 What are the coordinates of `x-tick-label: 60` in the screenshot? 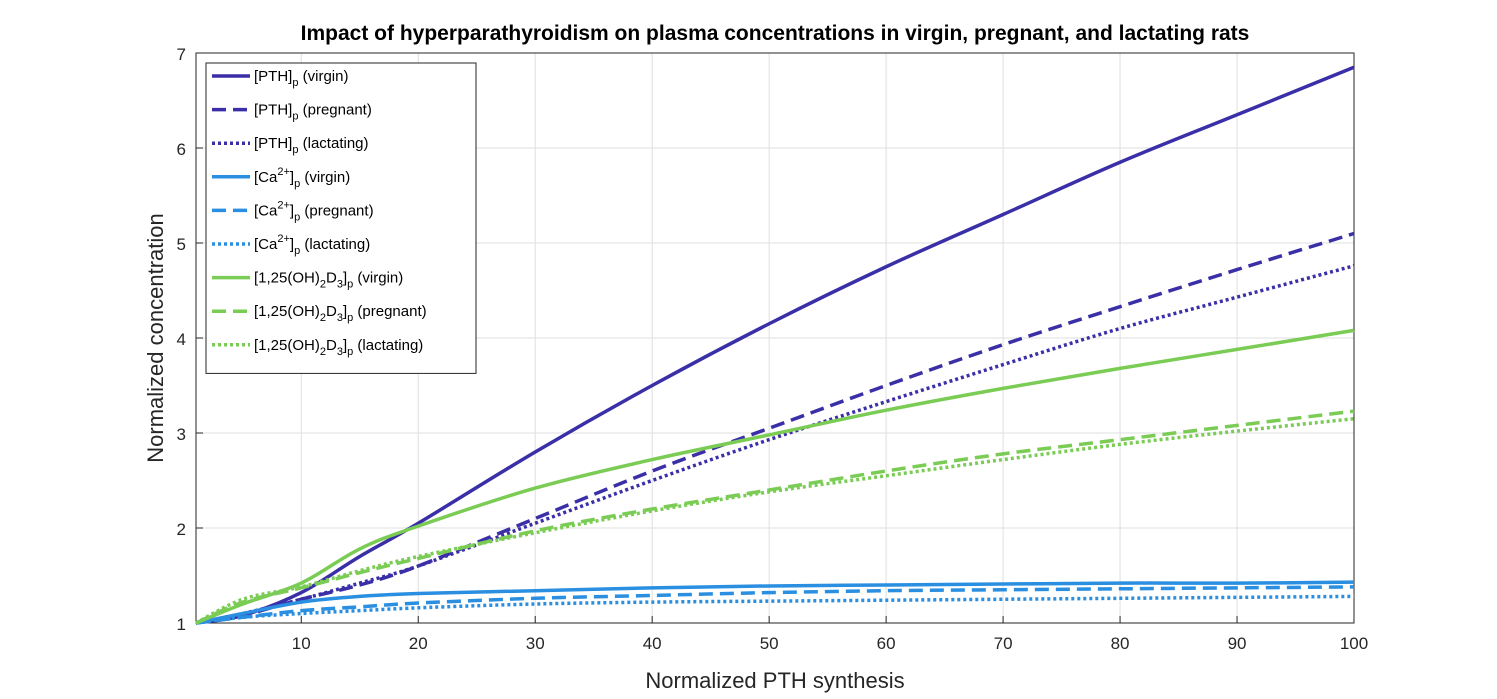 It's located at (886, 643).